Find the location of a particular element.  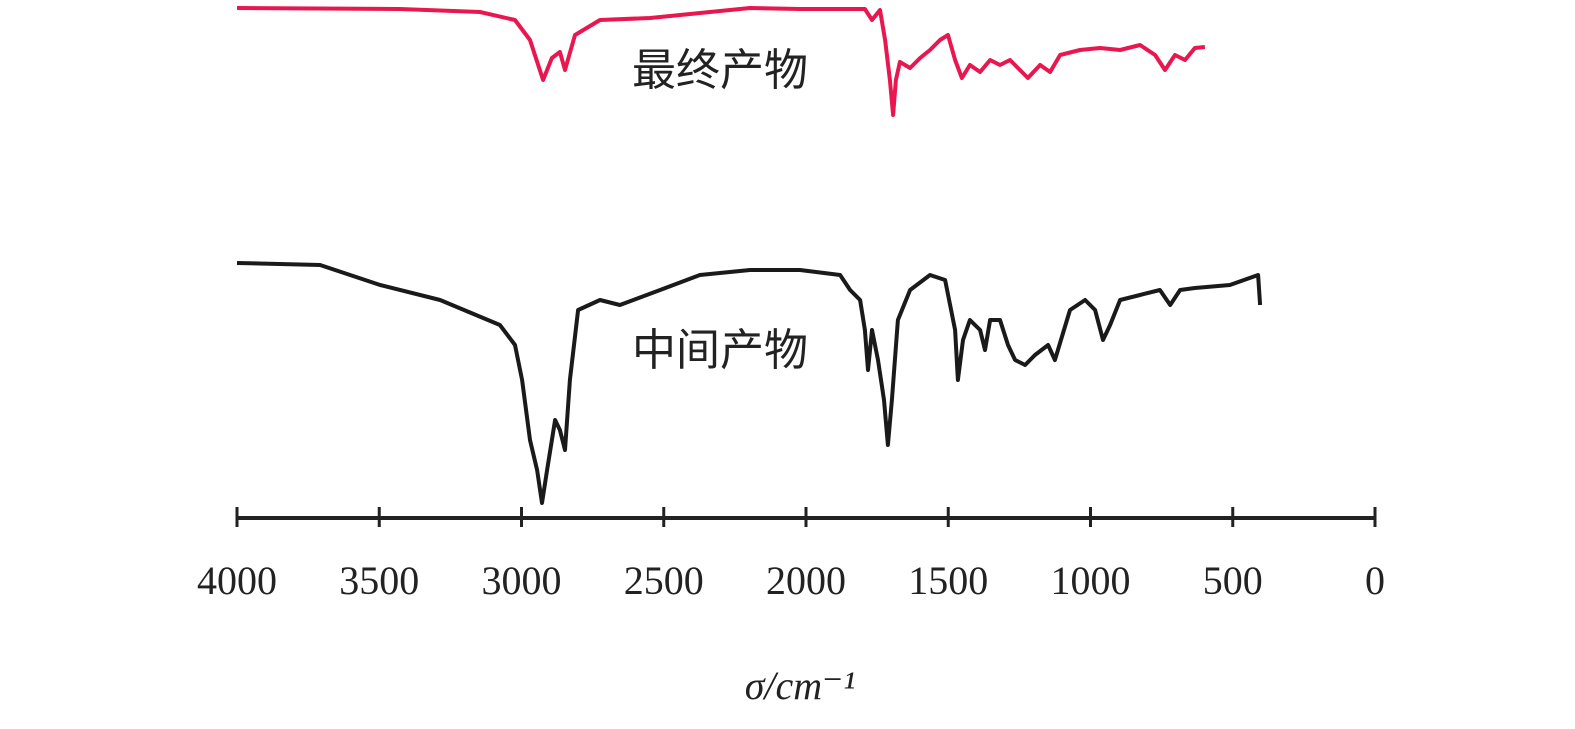

x-tick-label: 0 is located at coordinates (1375, 580).